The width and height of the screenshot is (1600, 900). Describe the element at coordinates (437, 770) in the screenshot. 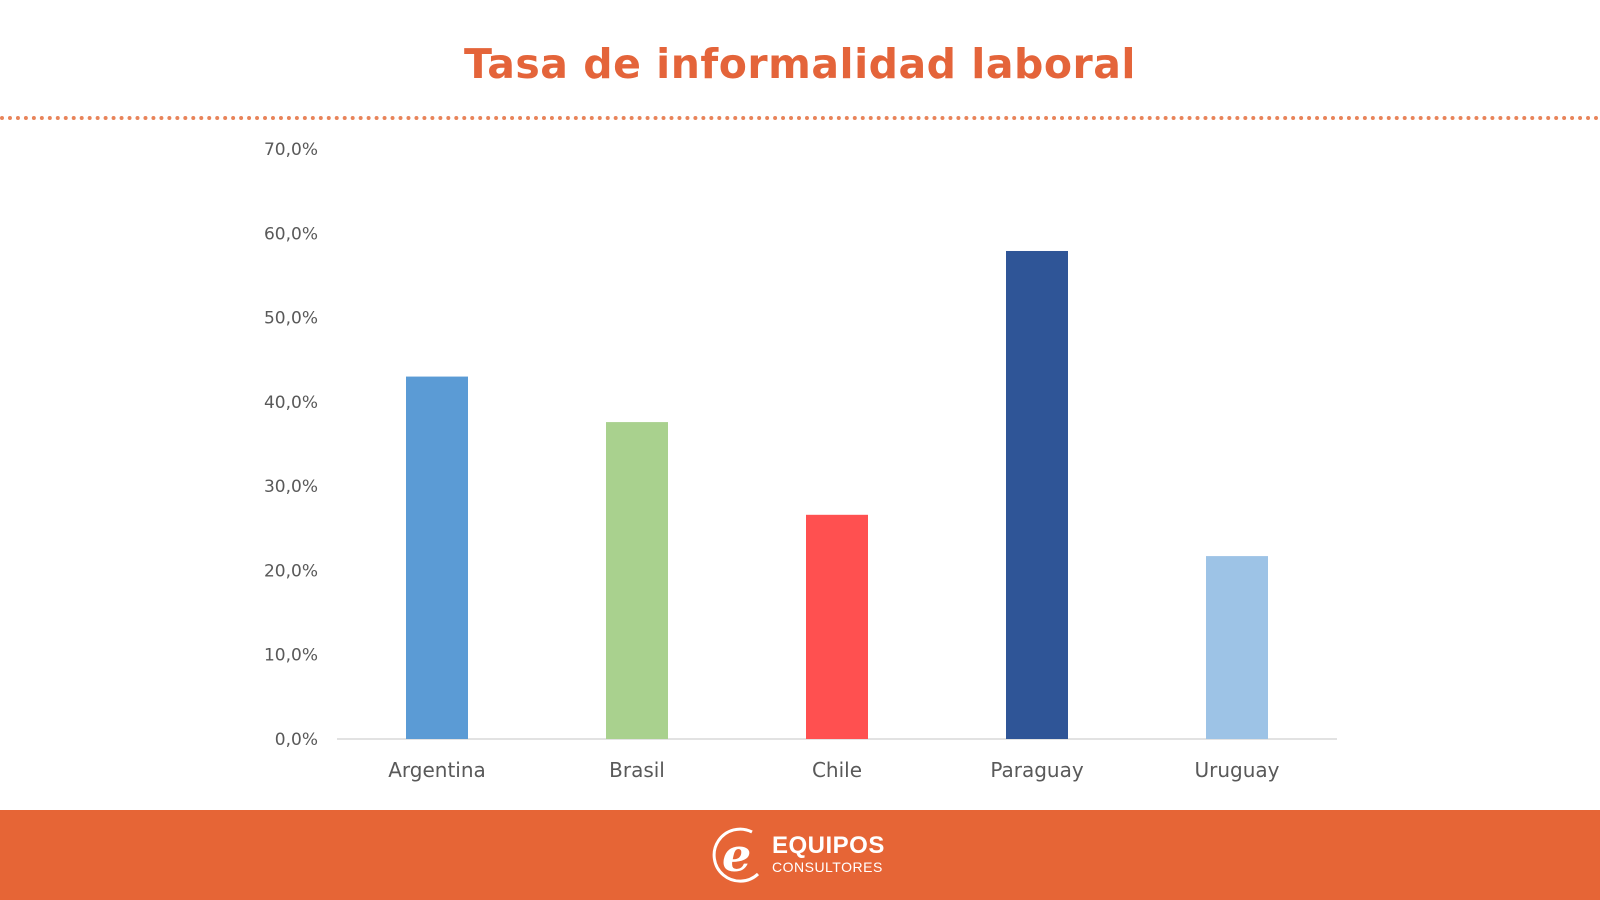

I see `x-tick-label: Argentina` at that location.